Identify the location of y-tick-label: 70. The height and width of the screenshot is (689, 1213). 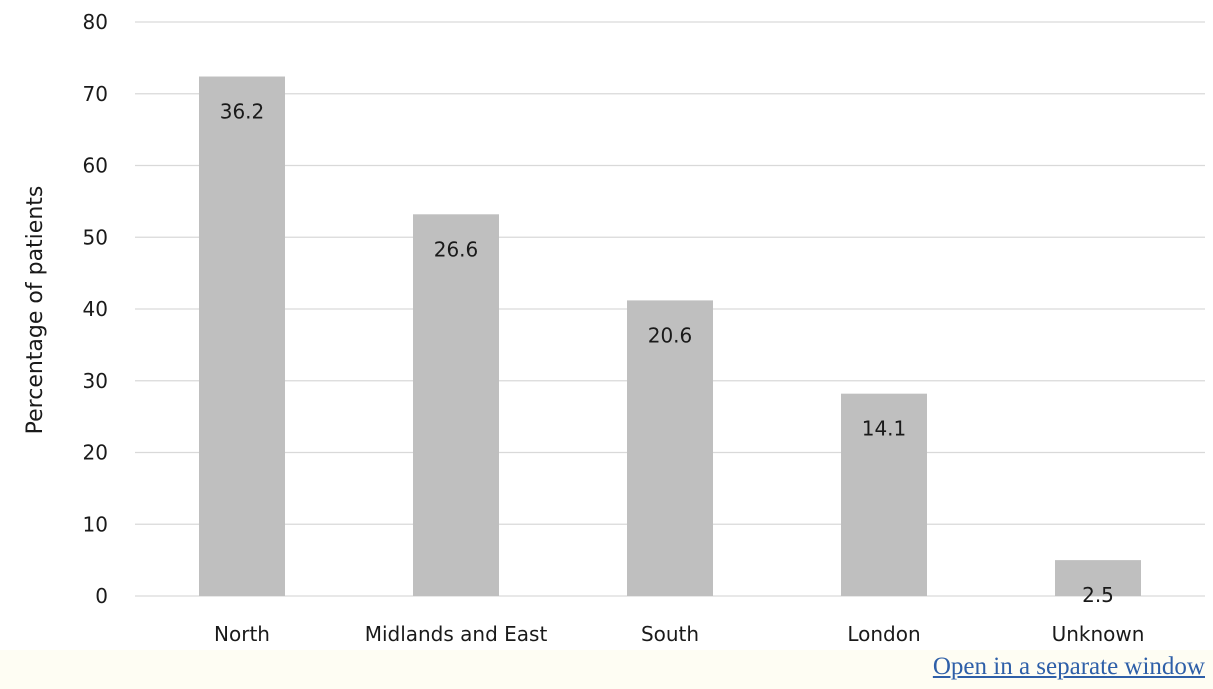
(95, 94).